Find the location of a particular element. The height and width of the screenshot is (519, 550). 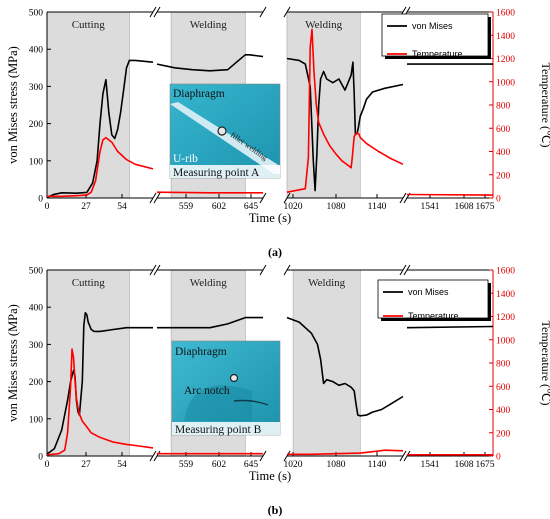

inset-caption: Measuring point B is located at coordinates (218, 430).